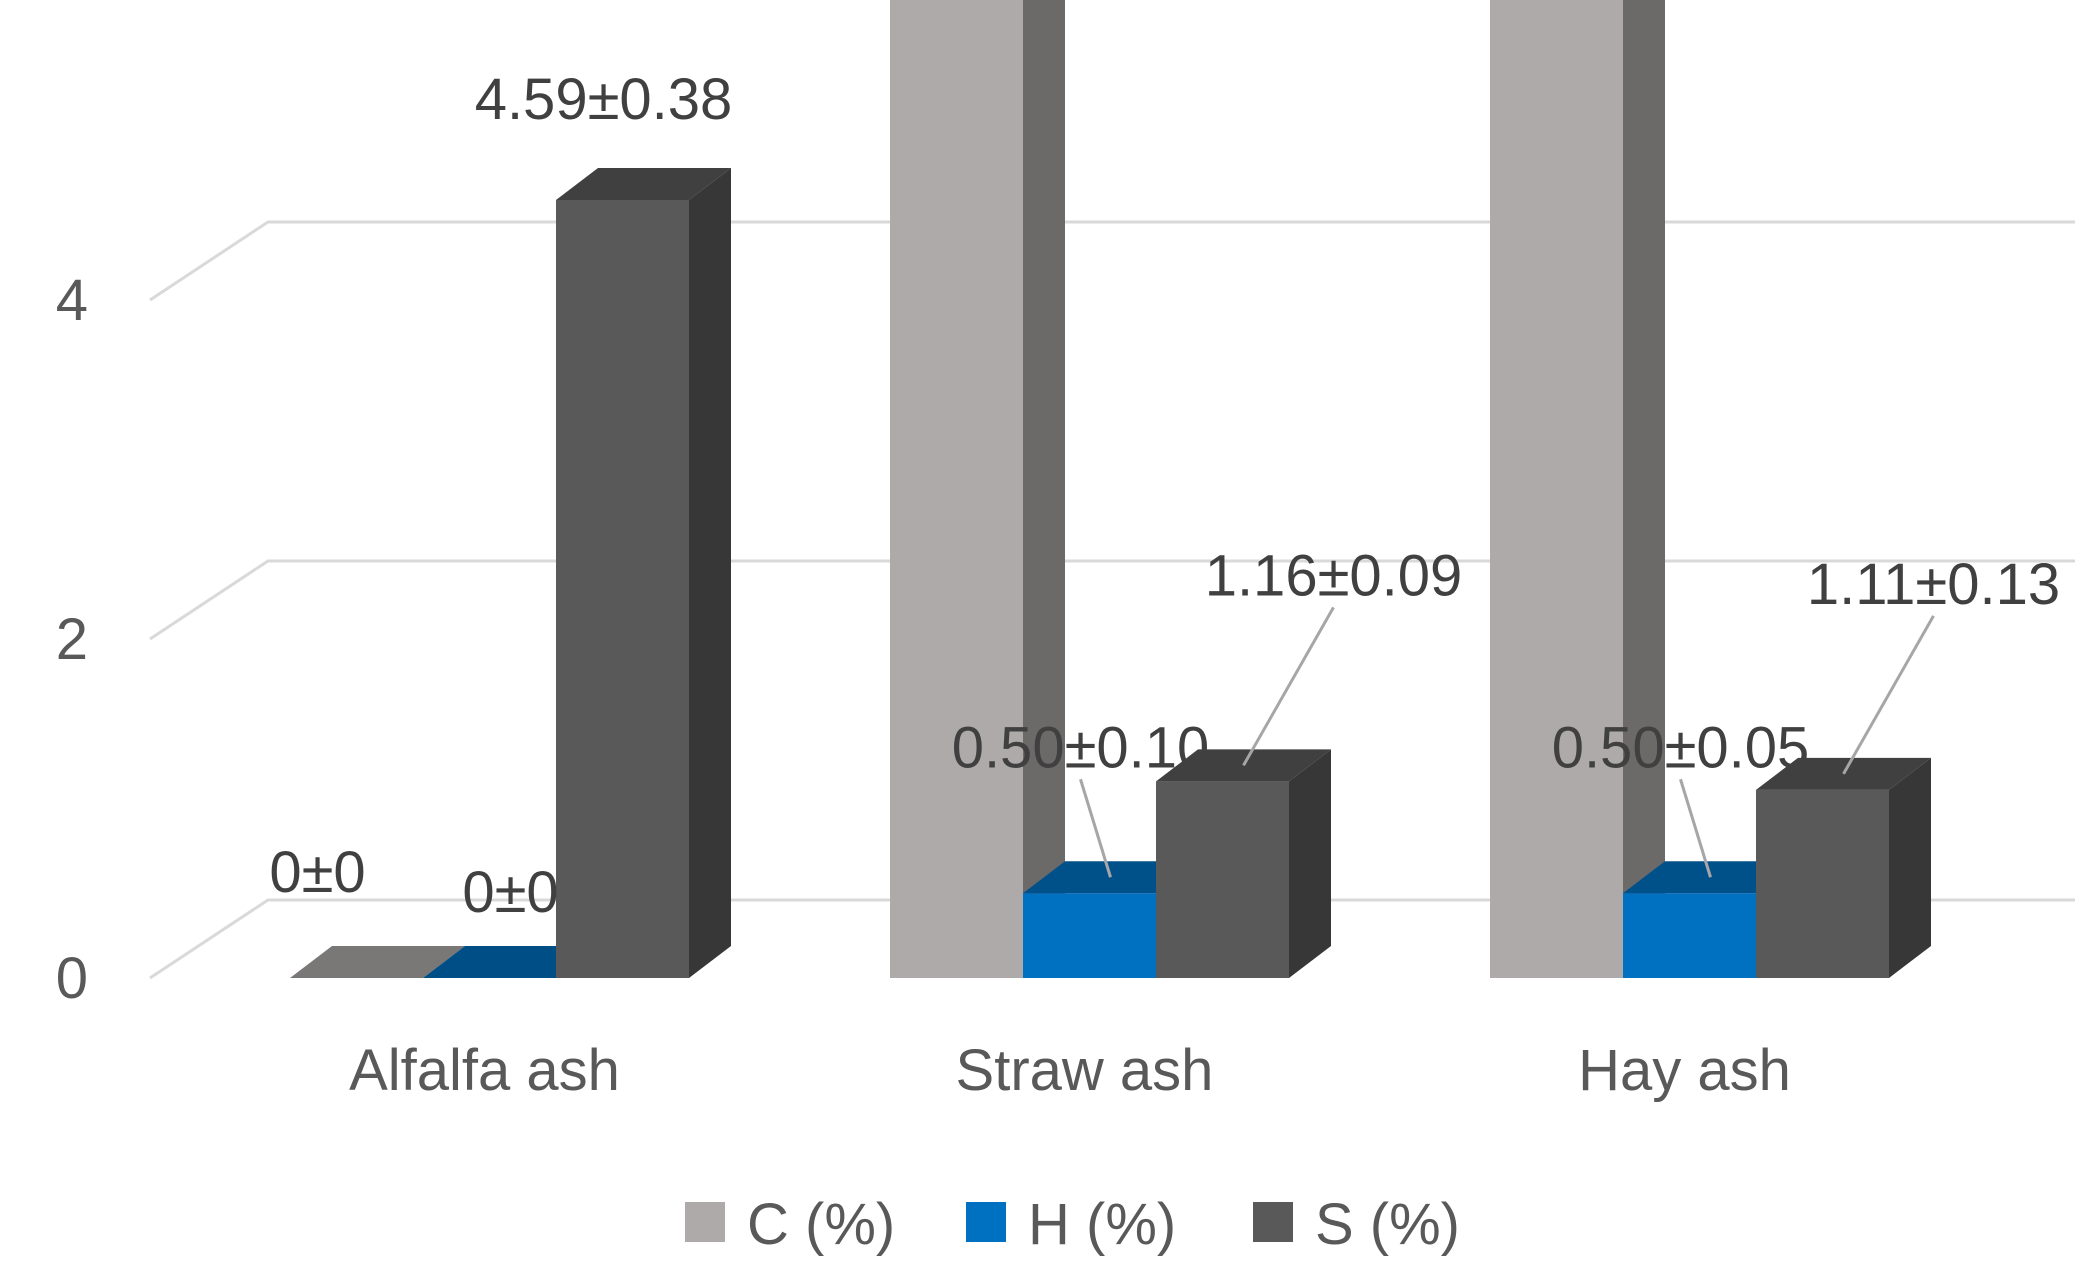 The image size is (2085, 1279). Describe the element at coordinates (484, 1070) in the screenshot. I see `x-category-label: Alfalfa ash` at that location.